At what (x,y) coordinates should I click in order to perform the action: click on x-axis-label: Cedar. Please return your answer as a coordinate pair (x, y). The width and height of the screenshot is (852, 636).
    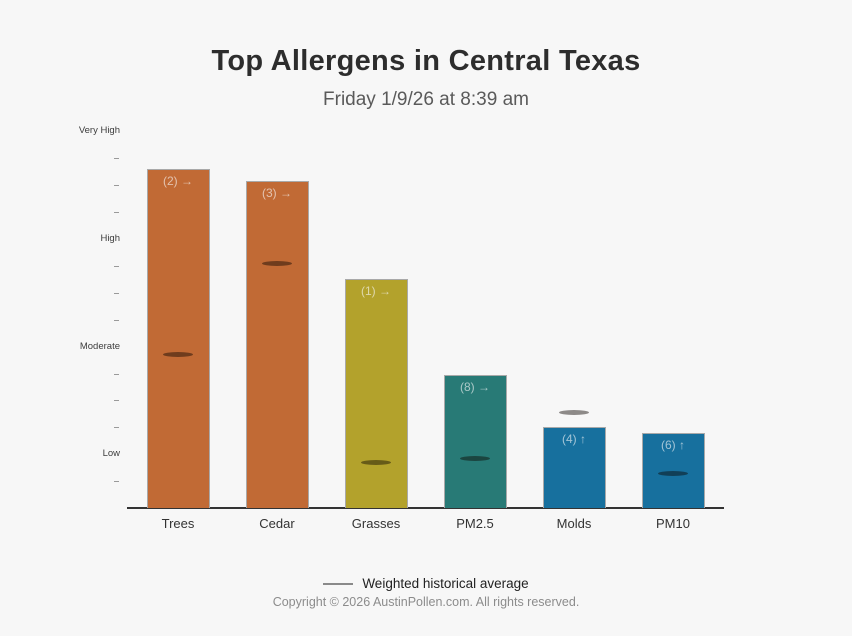
    Looking at the image, I should click on (277, 523).